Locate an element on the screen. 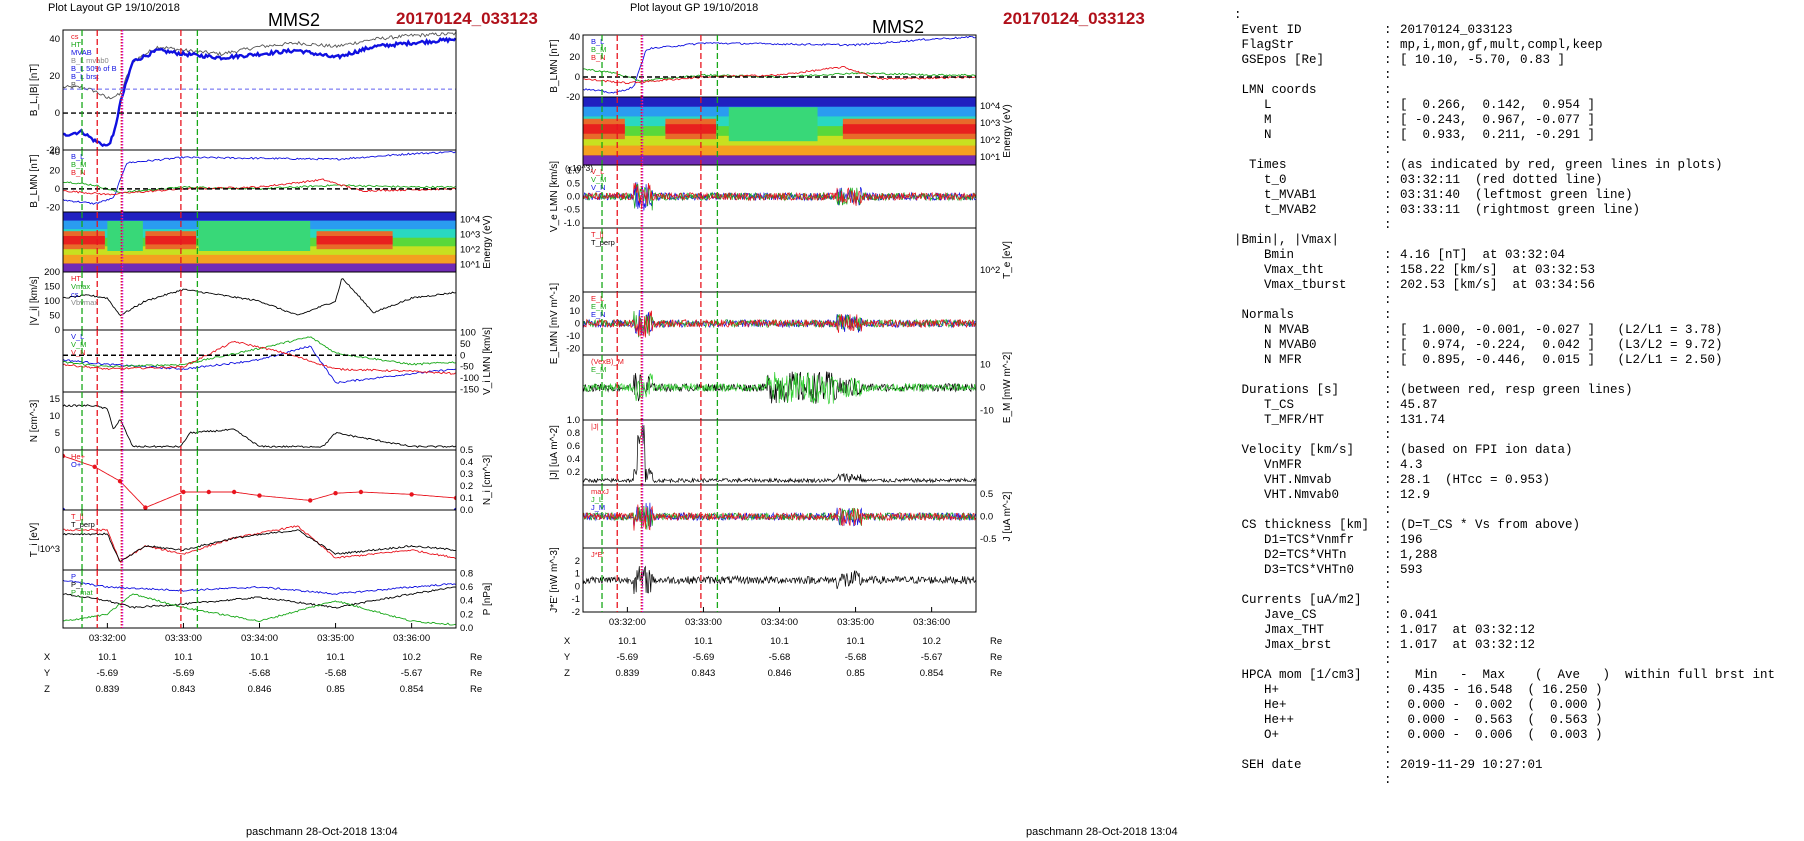 This screenshot has height=841, width=1804. y-tick-label: 10^3 is located at coordinates (470, 235).